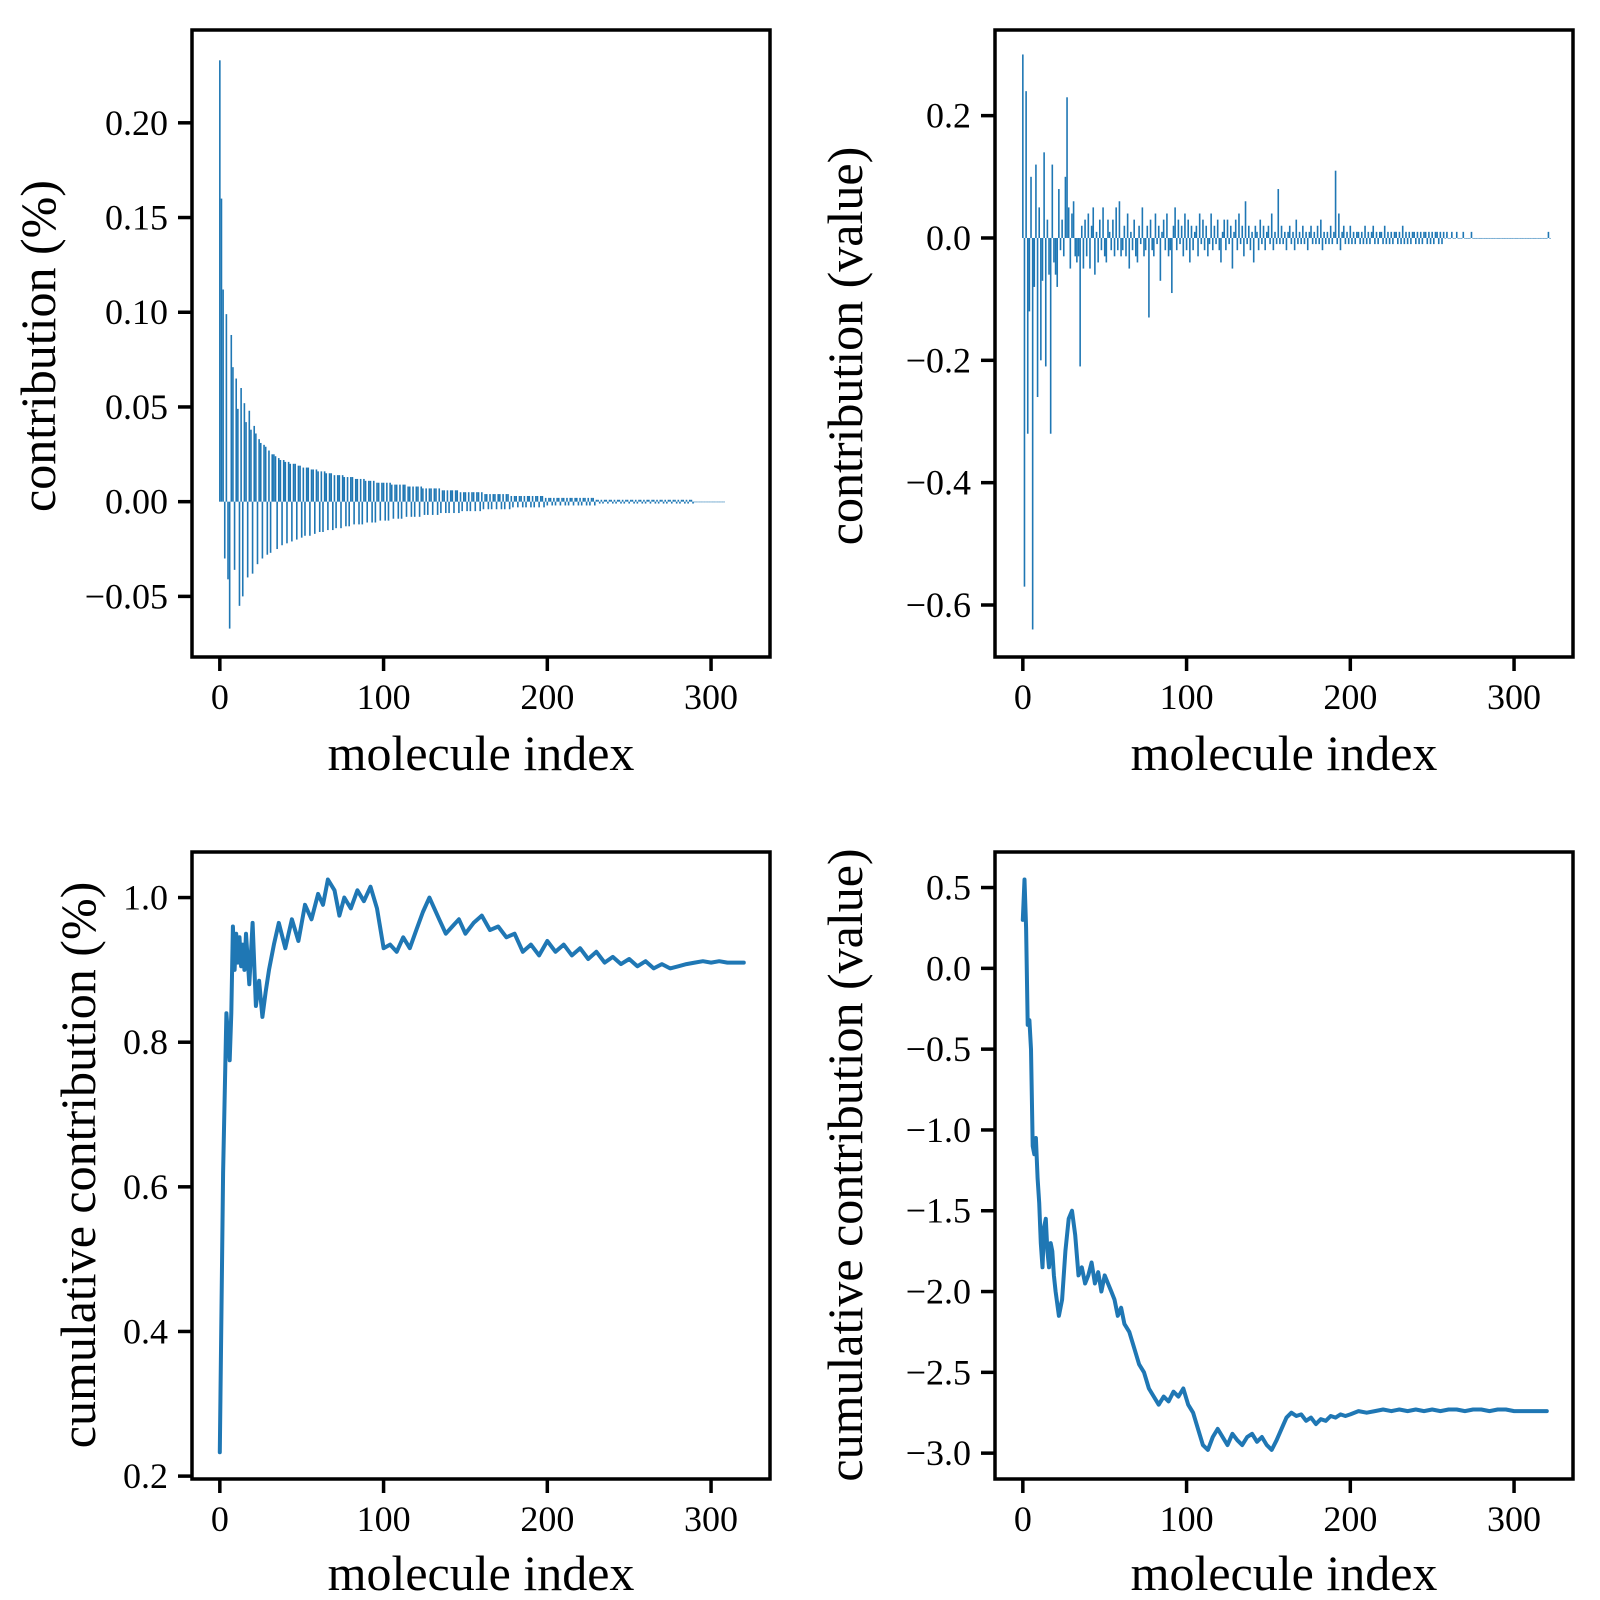 The width and height of the screenshot is (1600, 1600). Describe the element at coordinates (948, 888) in the screenshot. I see `y-tick-label: 0.5` at that location.